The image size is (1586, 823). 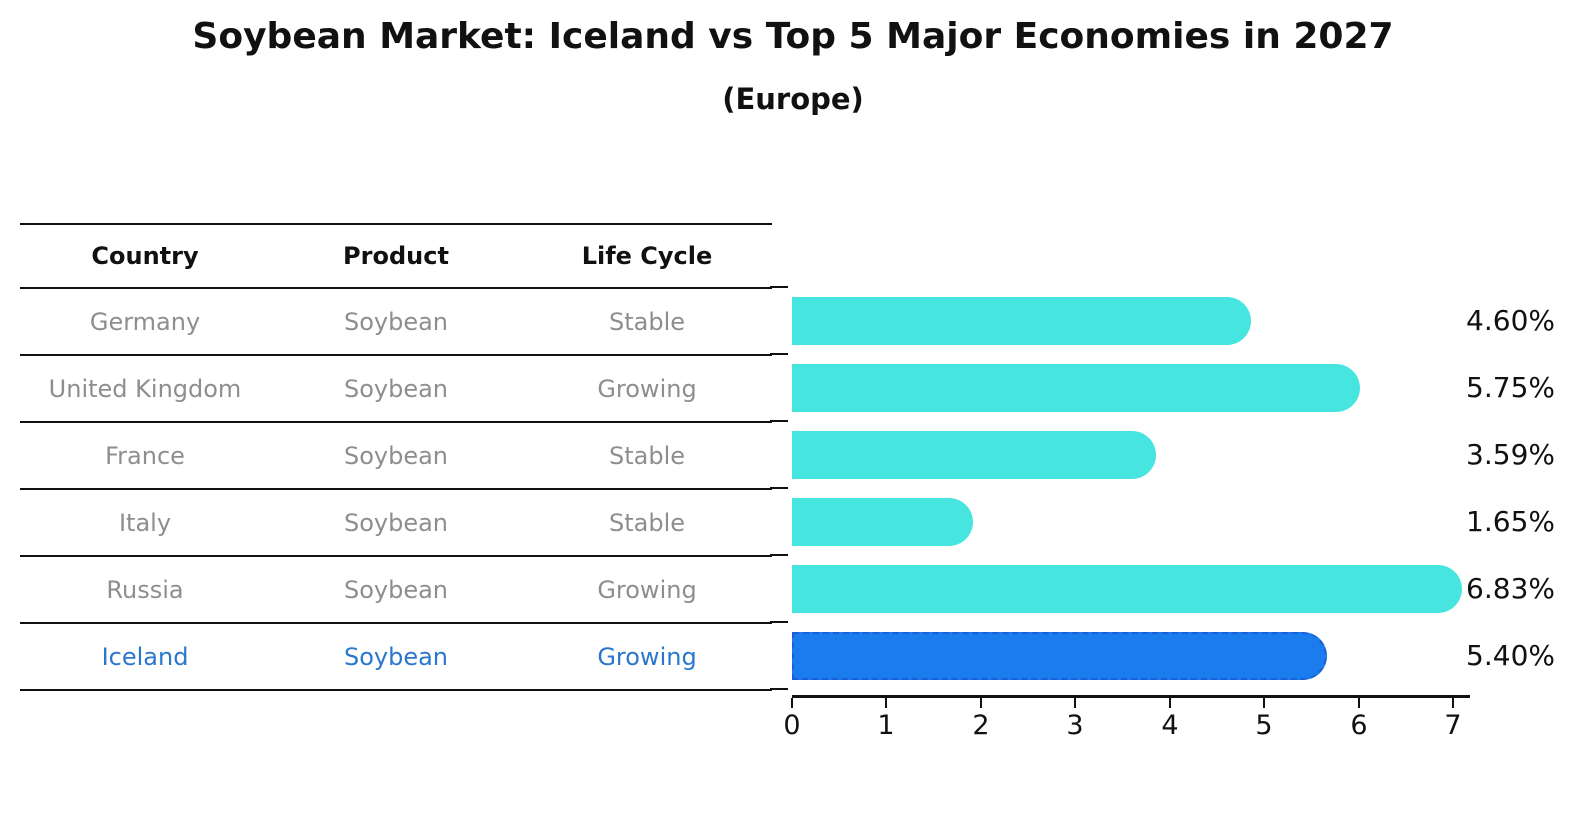 What do you see at coordinates (1059, 655) in the screenshot?
I see `bar-iceland` at bounding box center [1059, 655].